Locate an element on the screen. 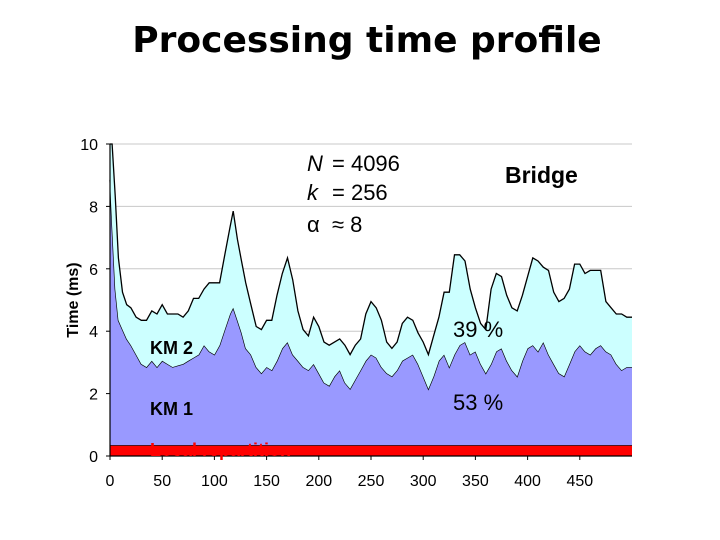 The image size is (720, 540). y-tick-label: 8 is located at coordinates (93, 207).